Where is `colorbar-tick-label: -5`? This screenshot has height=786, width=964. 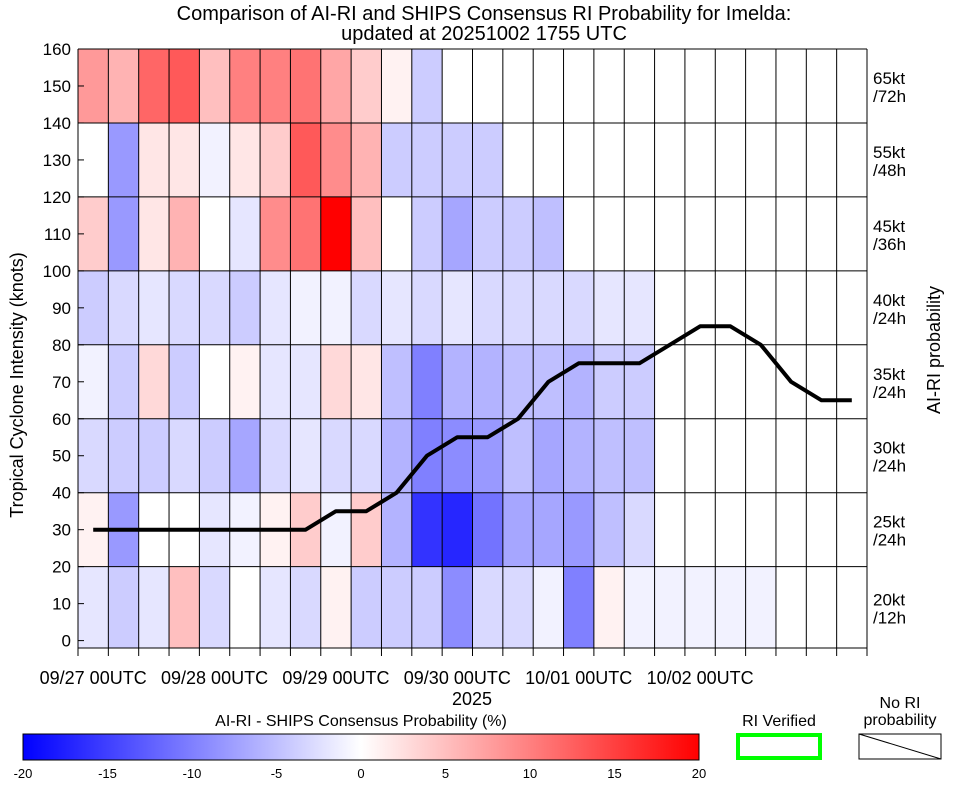 colorbar-tick-label: -5 is located at coordinates (277, 773).